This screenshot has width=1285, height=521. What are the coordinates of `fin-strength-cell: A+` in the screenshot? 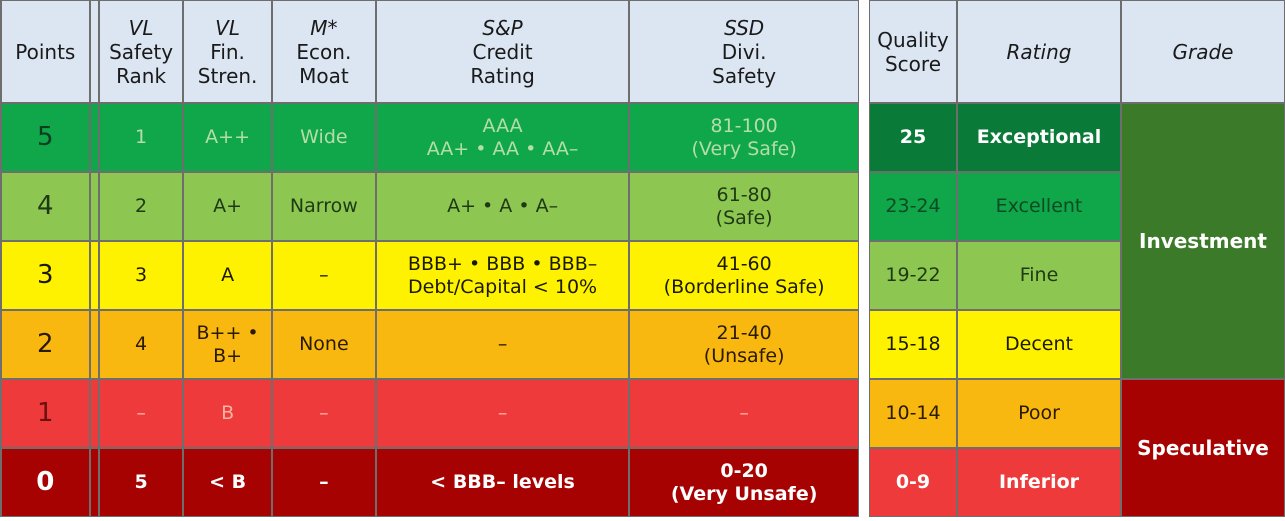 It's located at (227, 206).